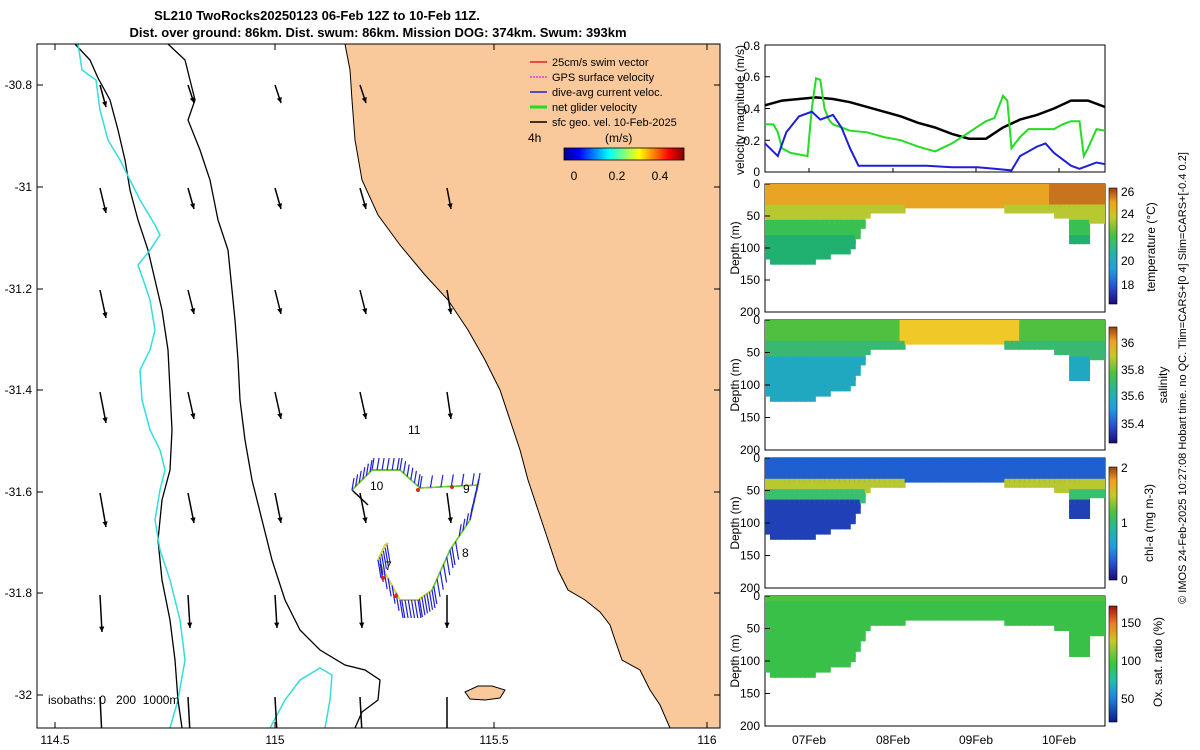 This screenshot has height=750, width=1200. What do you see at coordinates (754, 216) in the screenshot?
I see `depth-tick-temp-50: 50` at bounding box center [754, 216].